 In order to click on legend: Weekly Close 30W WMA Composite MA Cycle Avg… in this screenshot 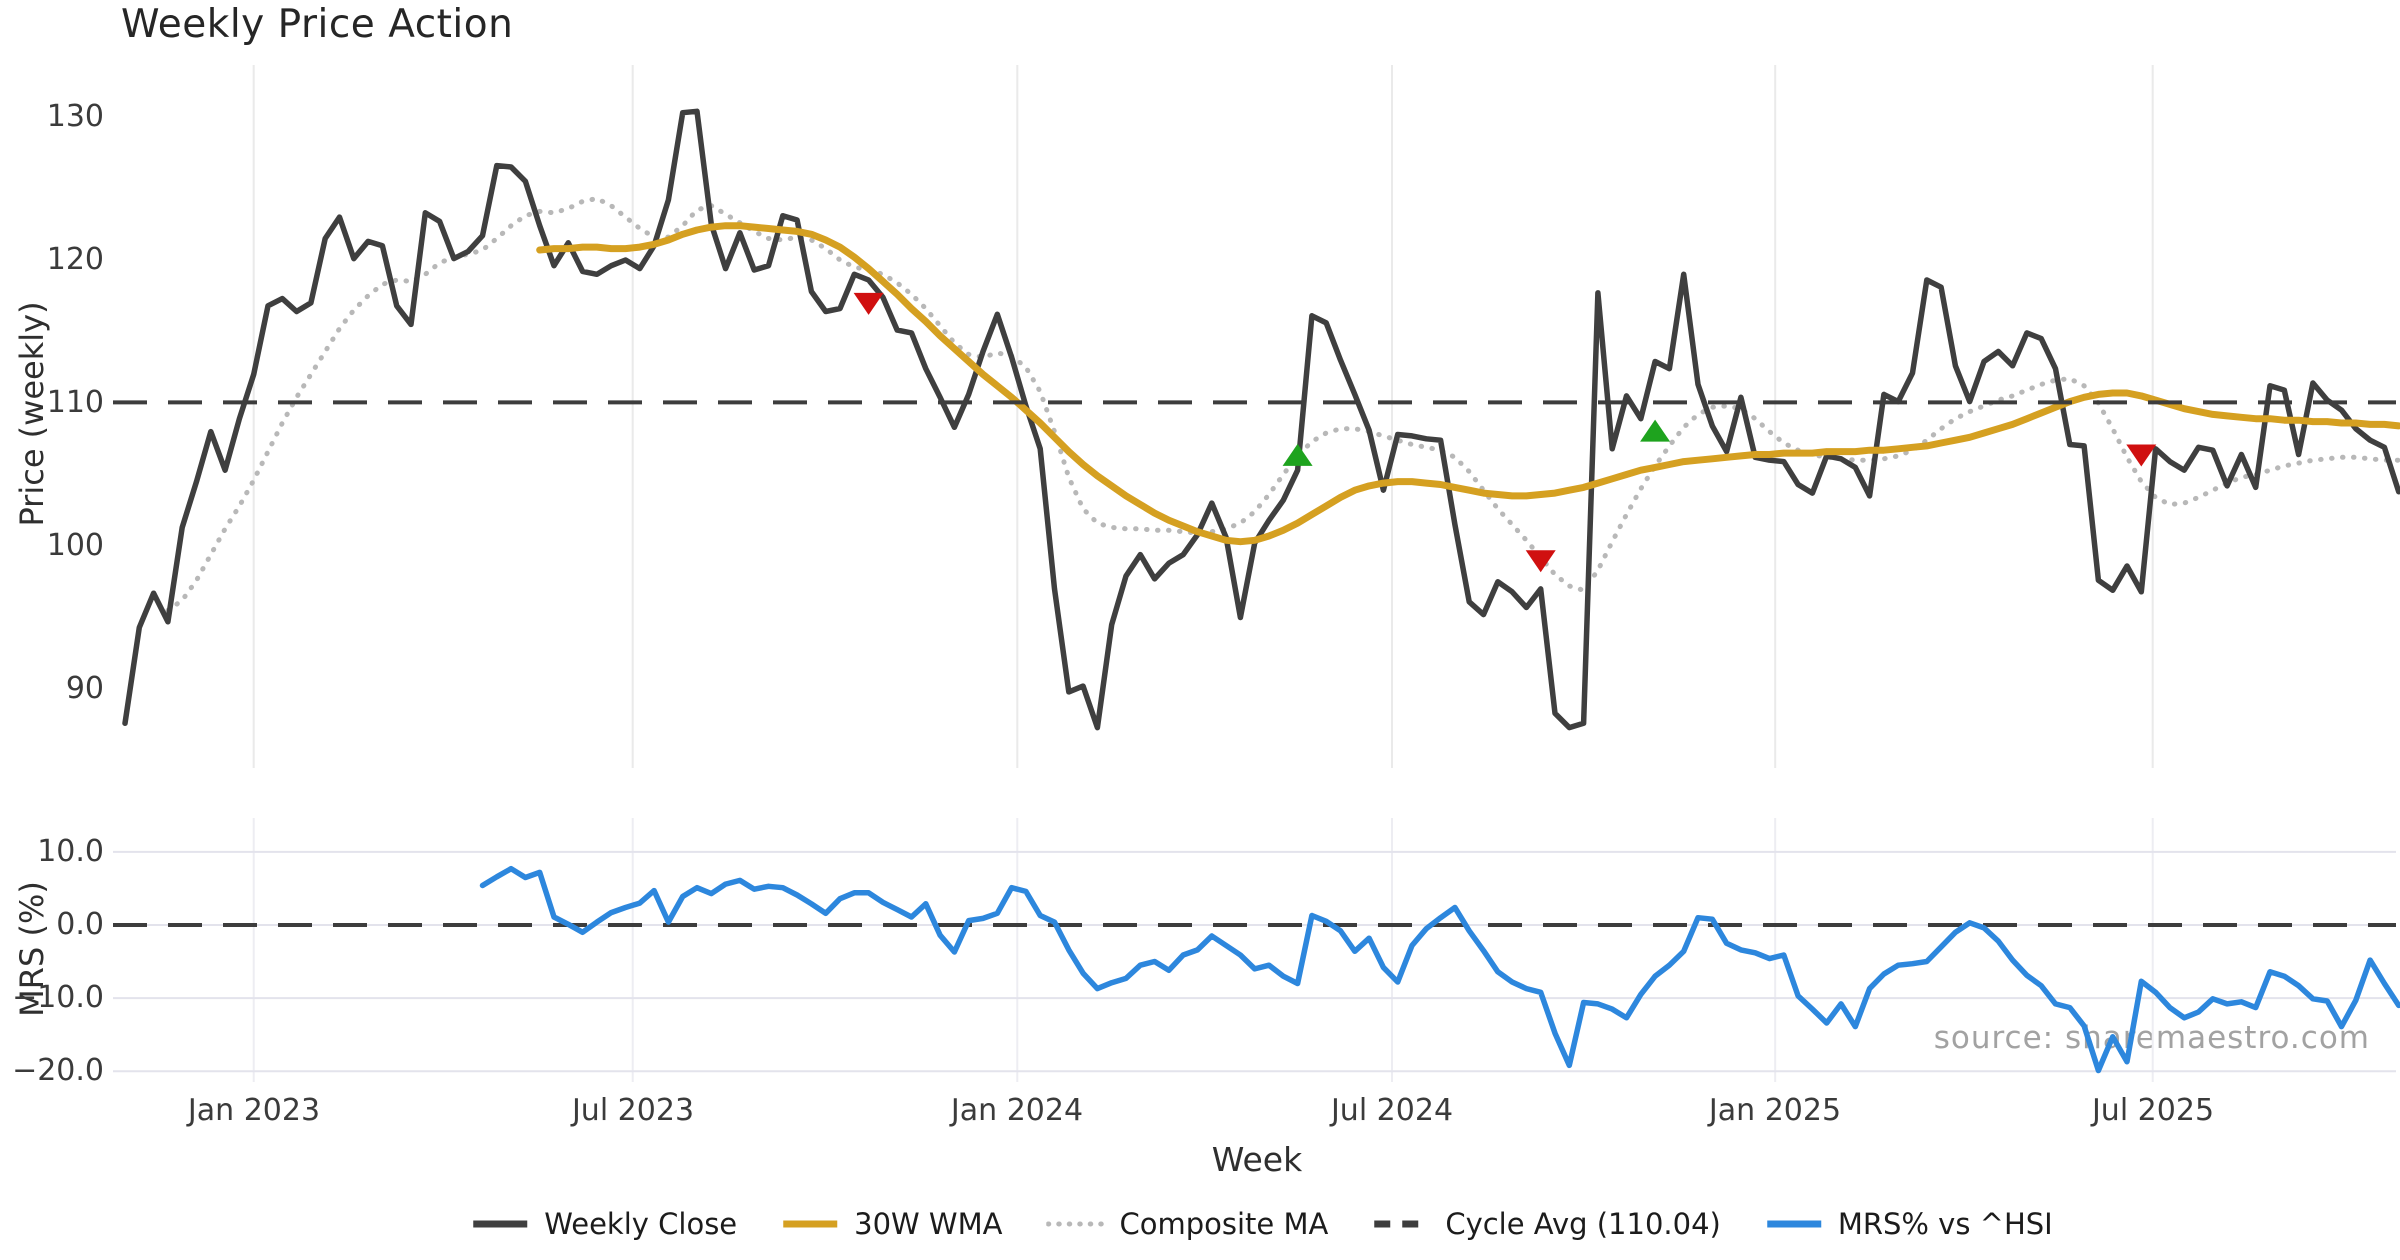, I will do `click(1262, 1224)`.